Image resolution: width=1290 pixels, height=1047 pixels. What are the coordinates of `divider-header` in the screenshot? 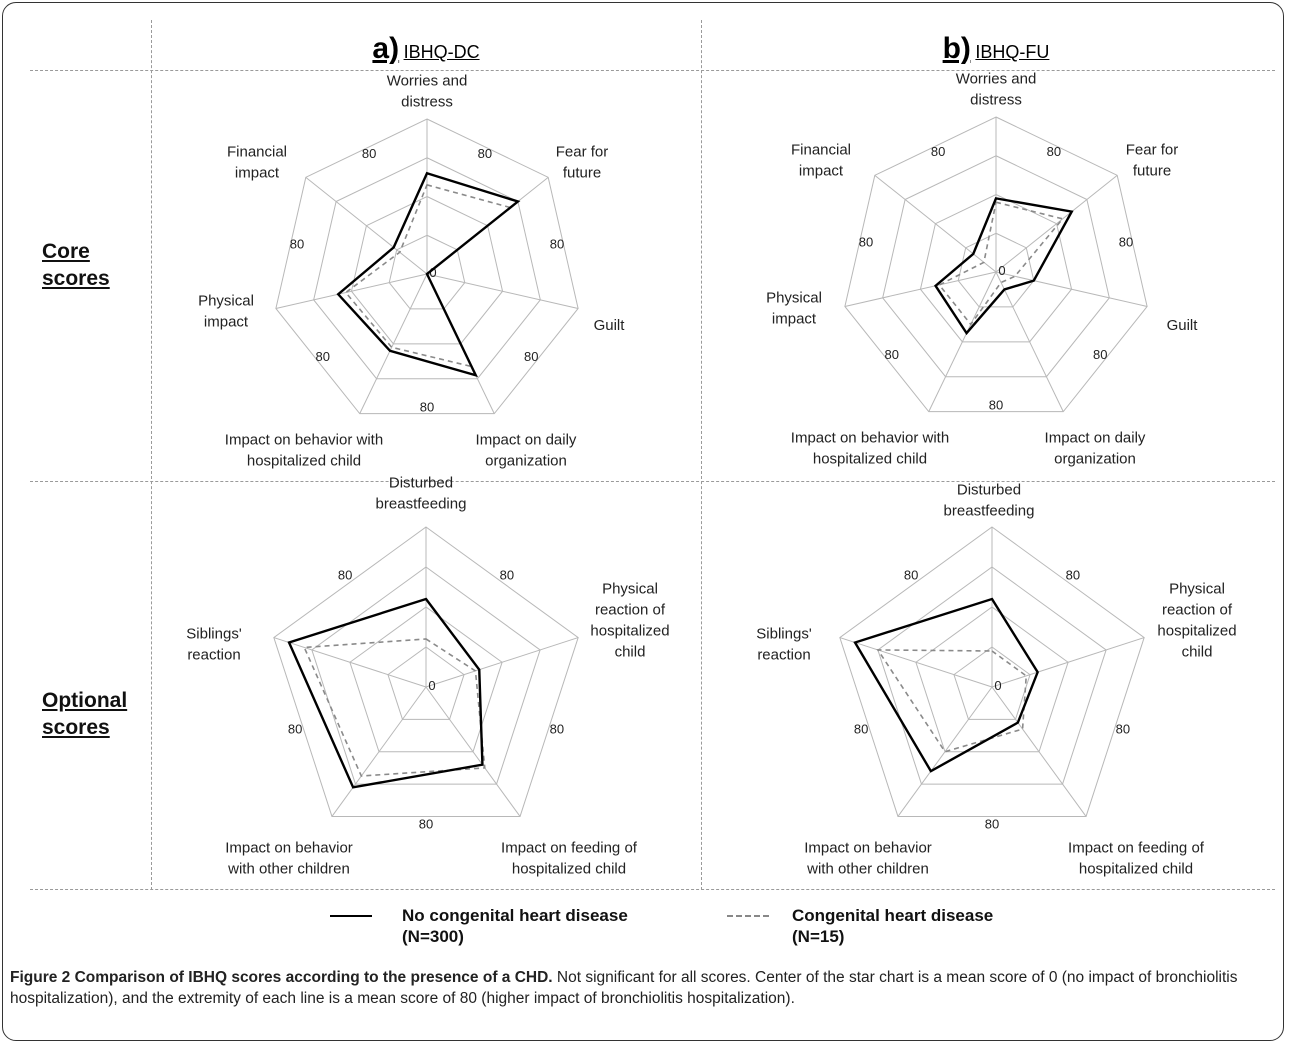 It's located at (652, 70).